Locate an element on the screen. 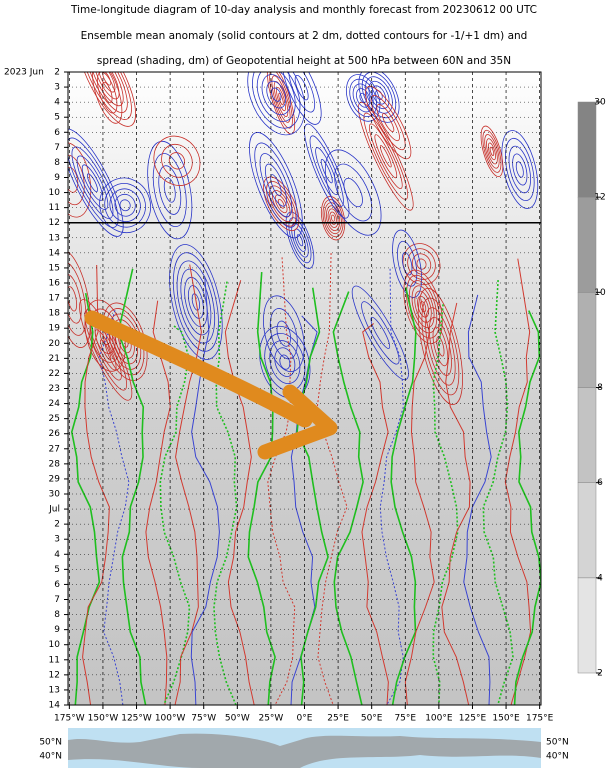 The width and height of the screenshot is (609, 768). colorbar-tick-label: 30 is located at coordinates (600, 103).